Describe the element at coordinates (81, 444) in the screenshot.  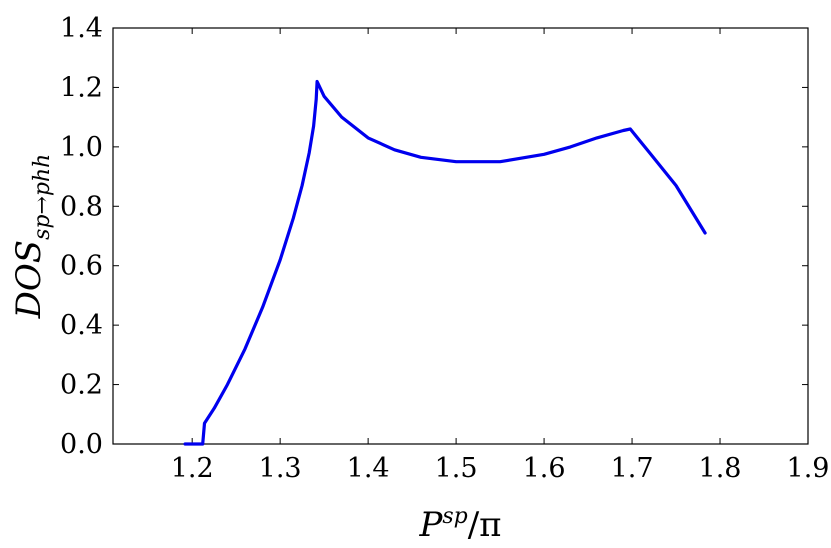
I see `y-tick-label: 0.0` at that location.